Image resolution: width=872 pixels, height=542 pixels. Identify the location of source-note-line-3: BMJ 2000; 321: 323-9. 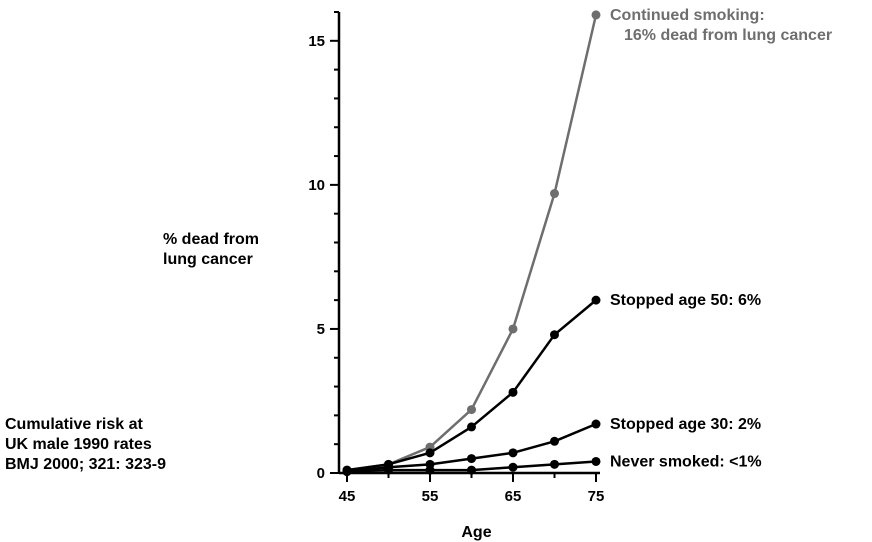
(85, 464).